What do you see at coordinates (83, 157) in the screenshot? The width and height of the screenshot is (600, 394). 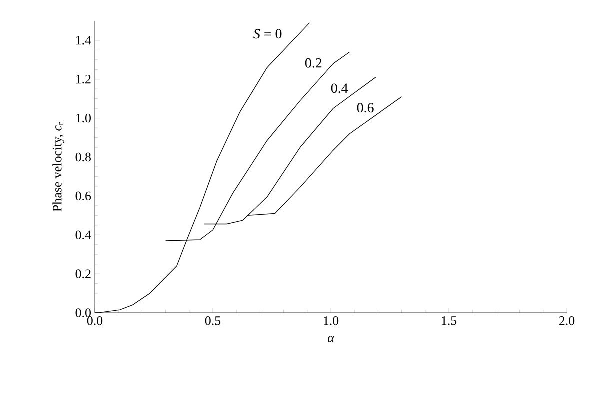 I see `y-tick-label: 0.8` at bounding box center [83, 157].